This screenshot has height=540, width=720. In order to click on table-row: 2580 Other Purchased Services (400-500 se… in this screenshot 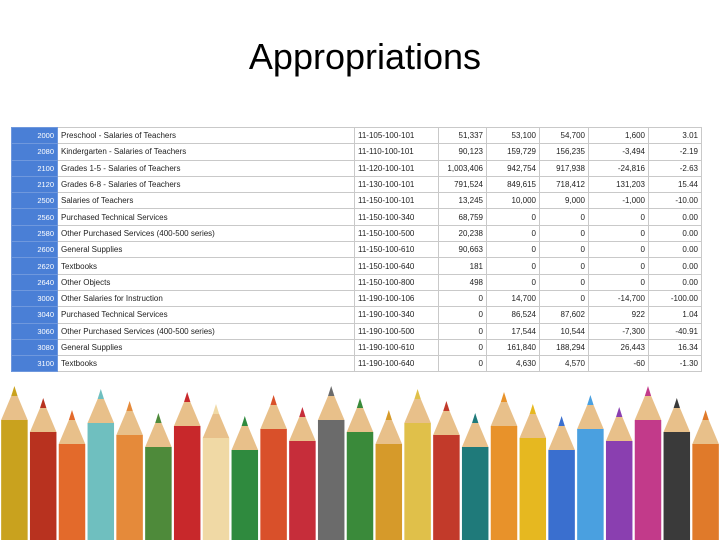, I will do `click(356, 233)`.